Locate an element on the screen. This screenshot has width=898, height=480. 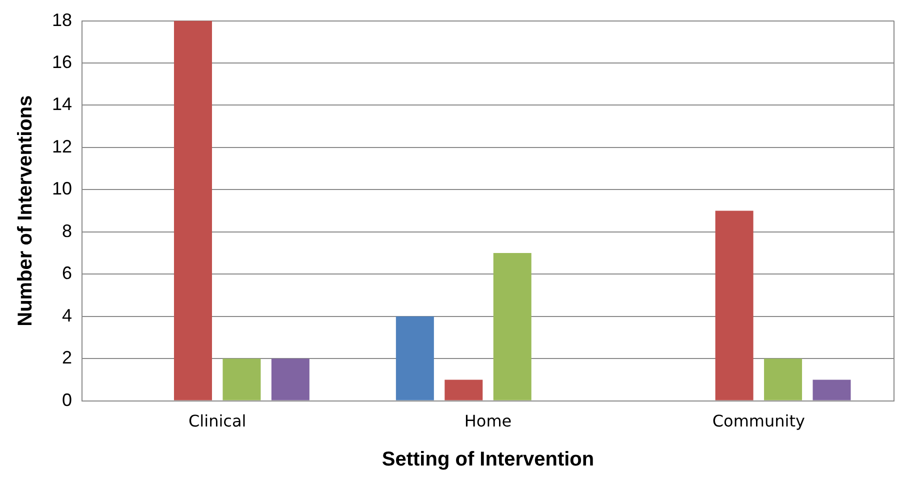
y-tick-label: 12 is located at coordinates (62, 146).